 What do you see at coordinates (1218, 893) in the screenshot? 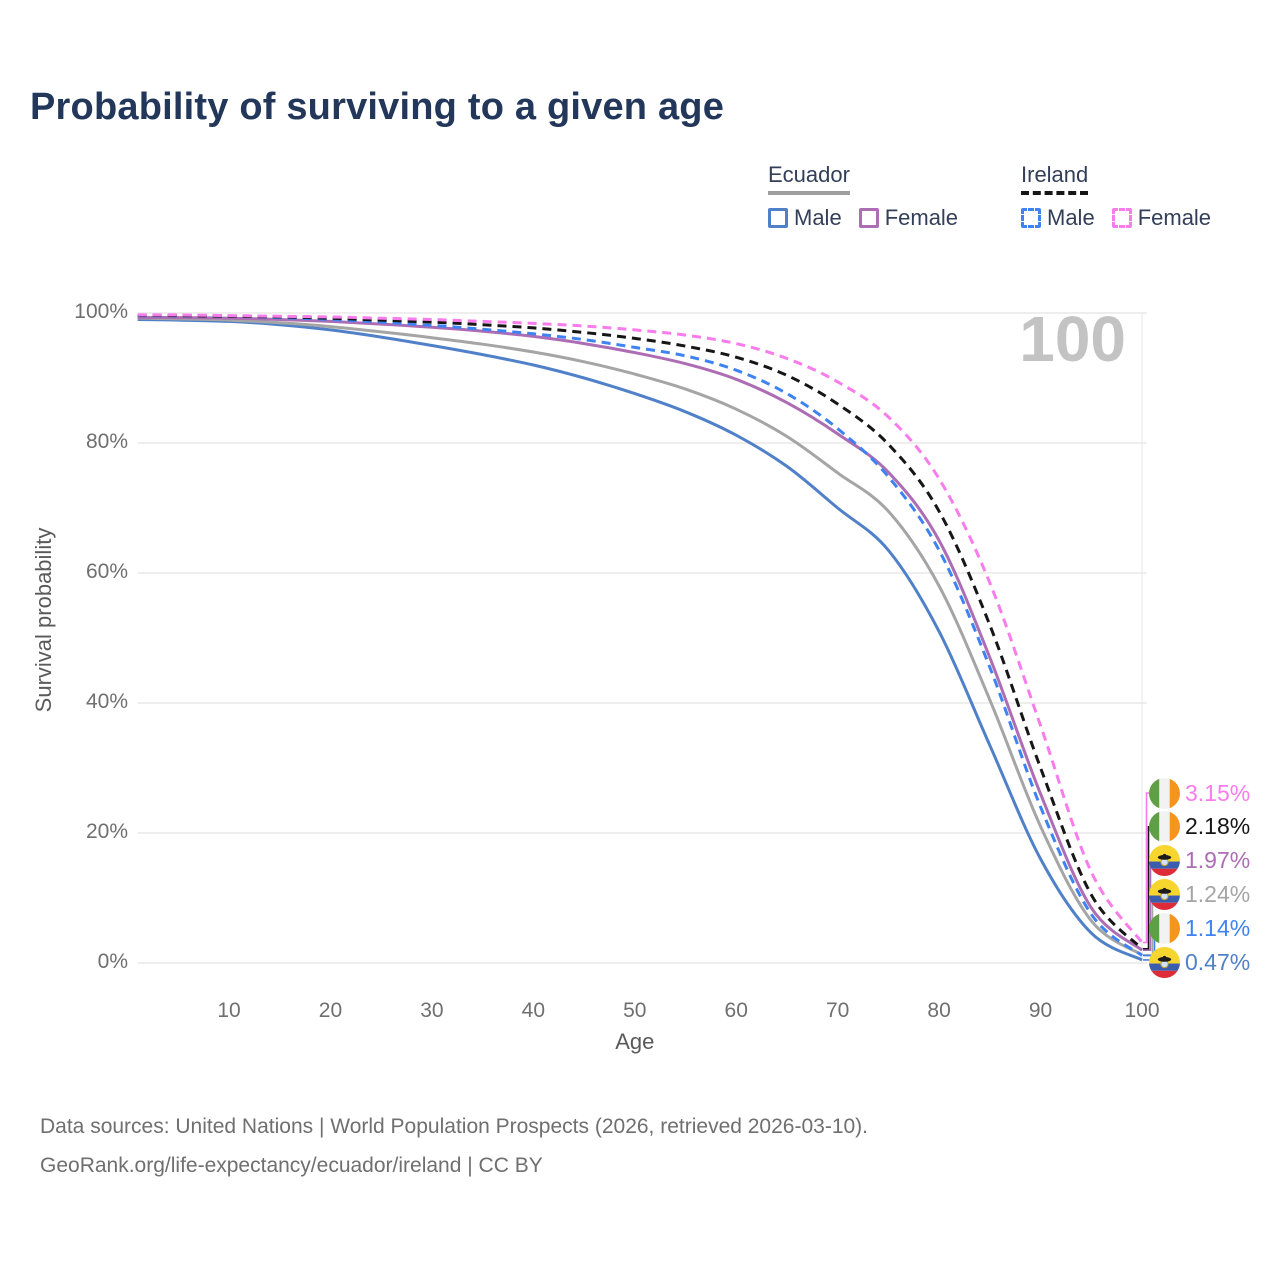
I see `end-value-text: 1.24%` at bounding box center [1218, 893].